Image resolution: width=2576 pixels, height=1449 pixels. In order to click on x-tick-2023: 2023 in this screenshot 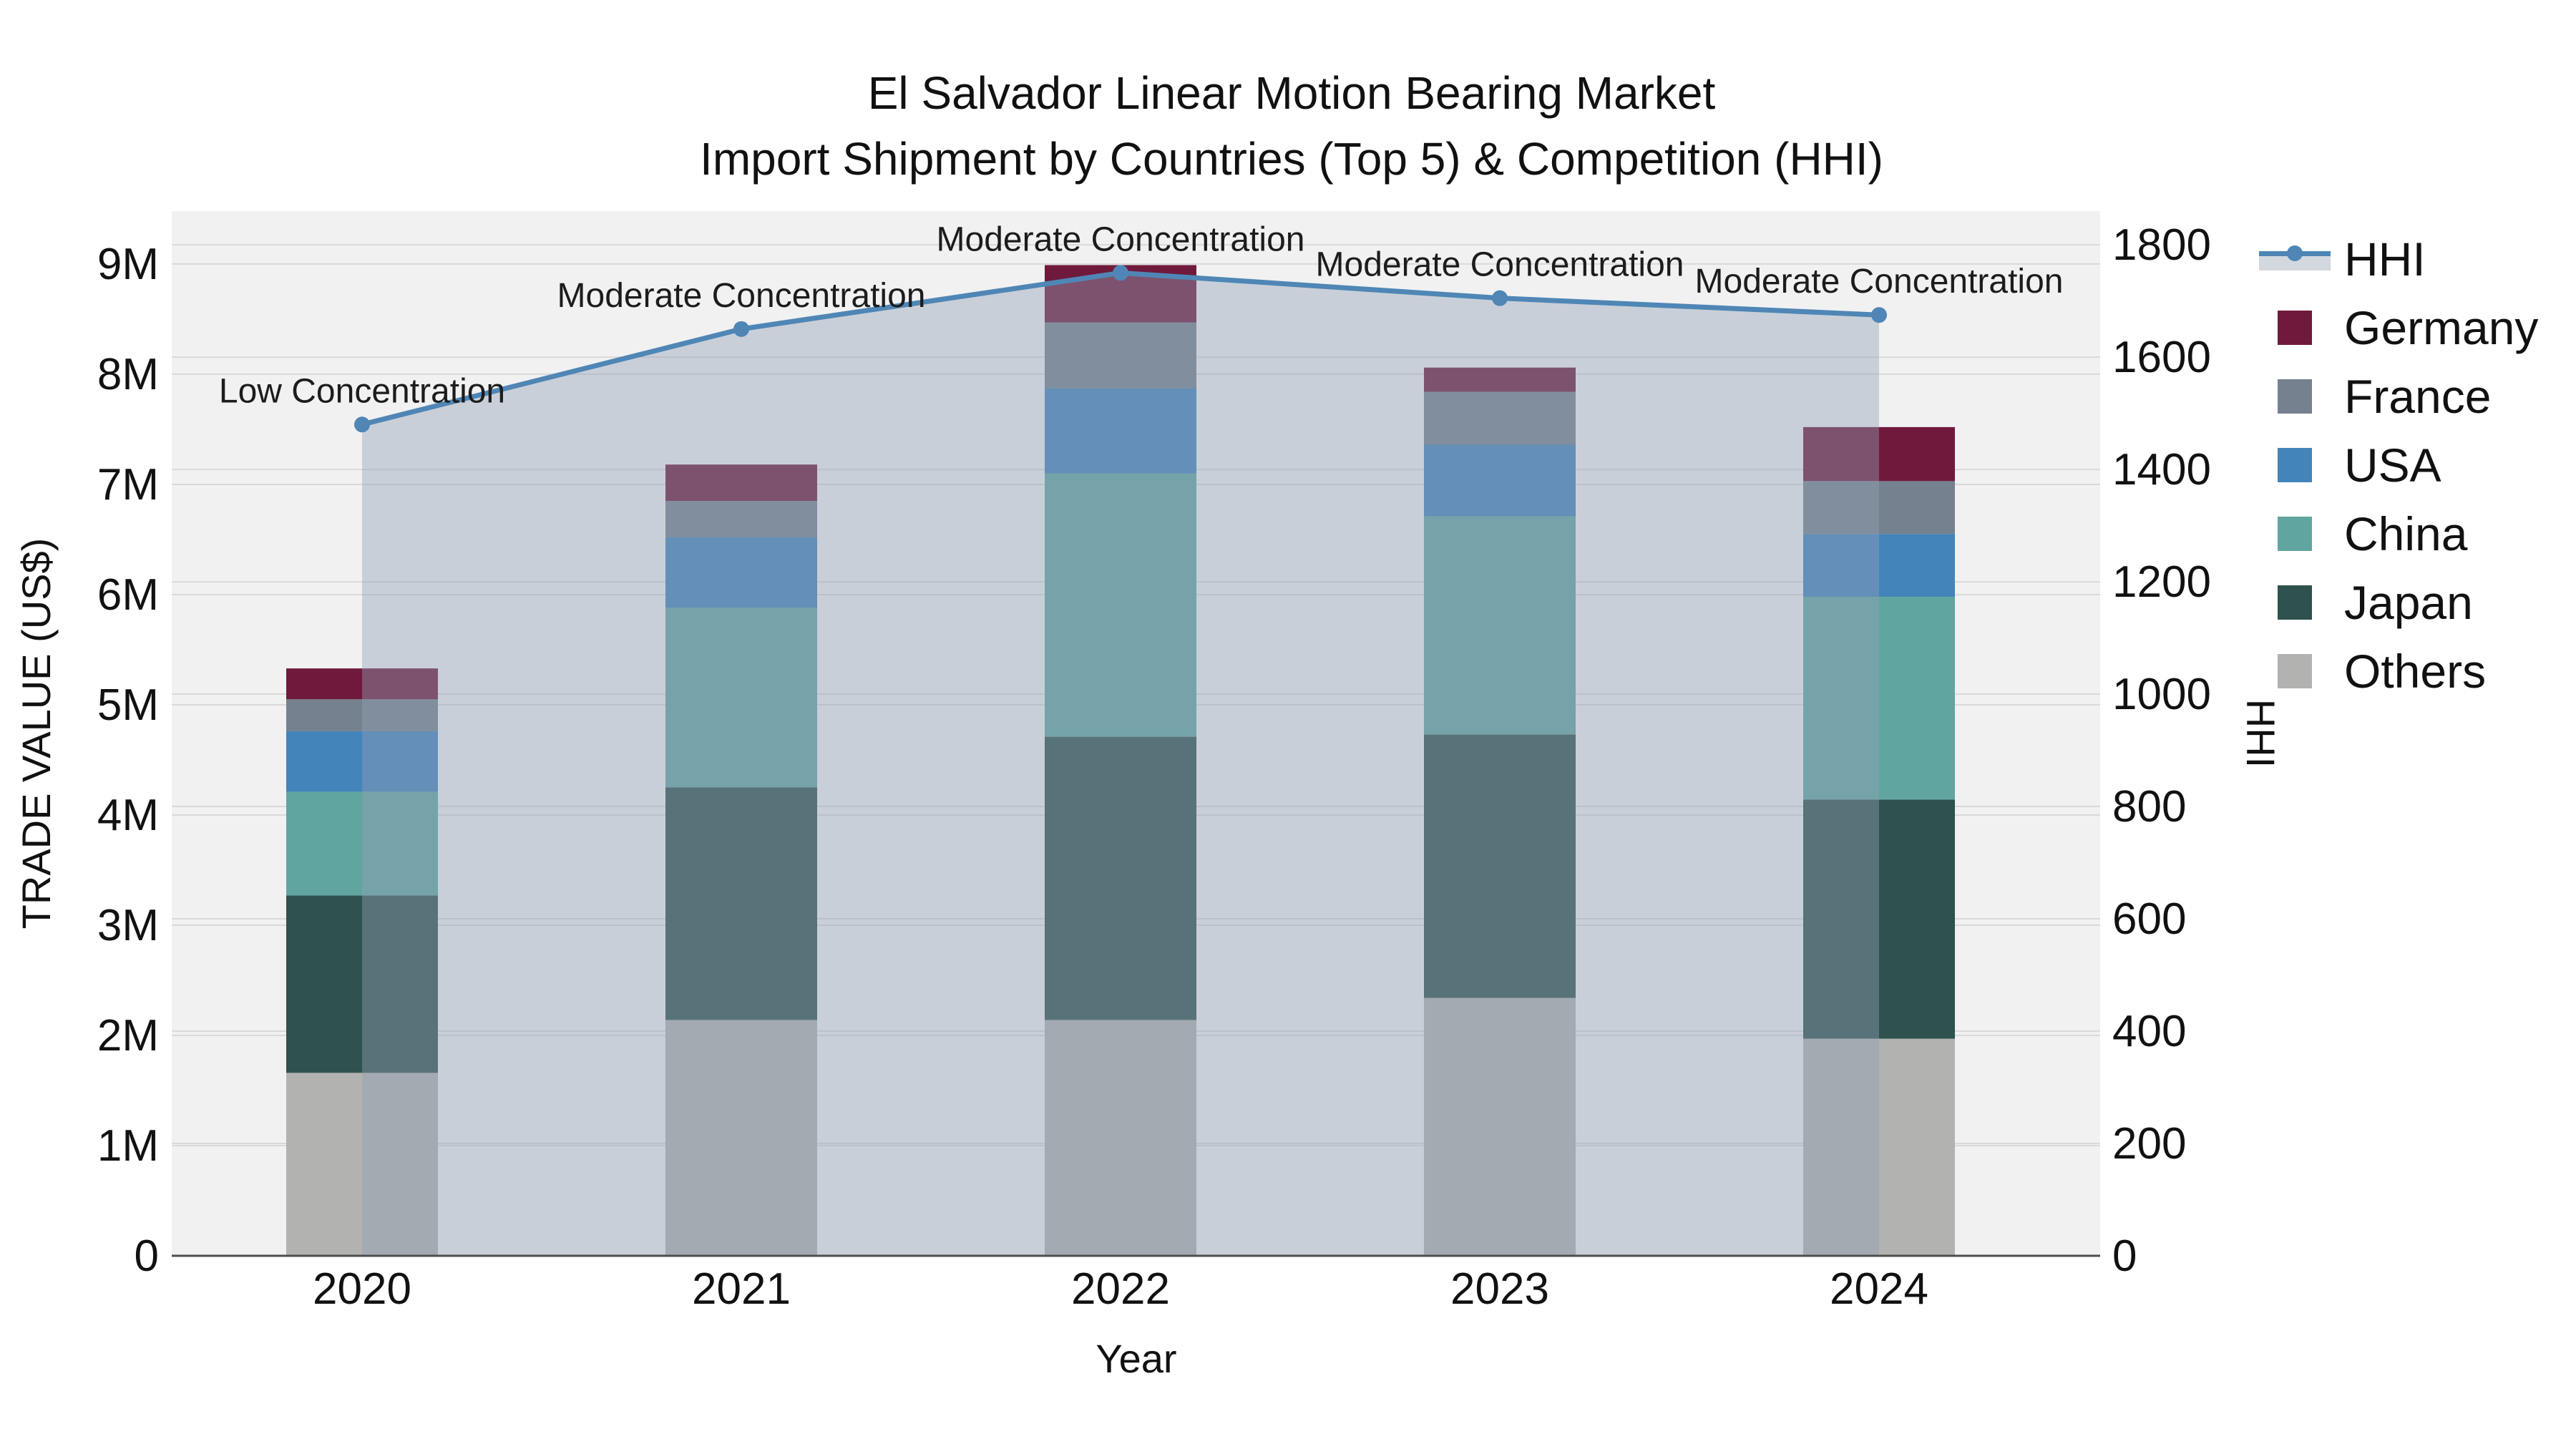, I will do `click(1499, 1289)`.